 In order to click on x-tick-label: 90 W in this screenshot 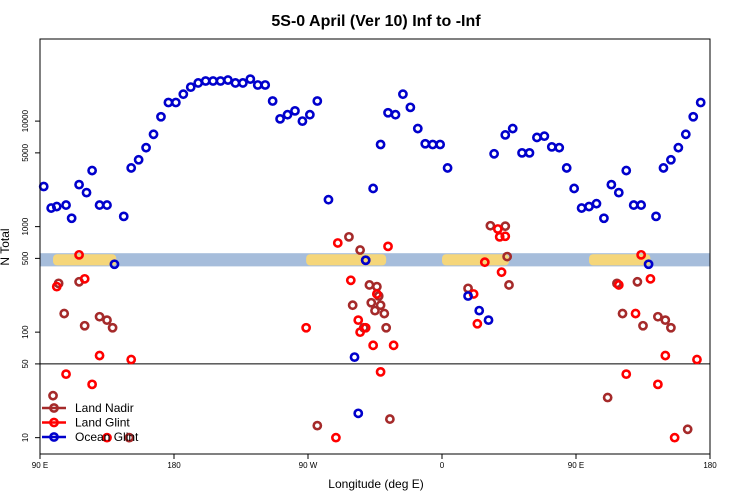, I will do `click(308, 465)`.